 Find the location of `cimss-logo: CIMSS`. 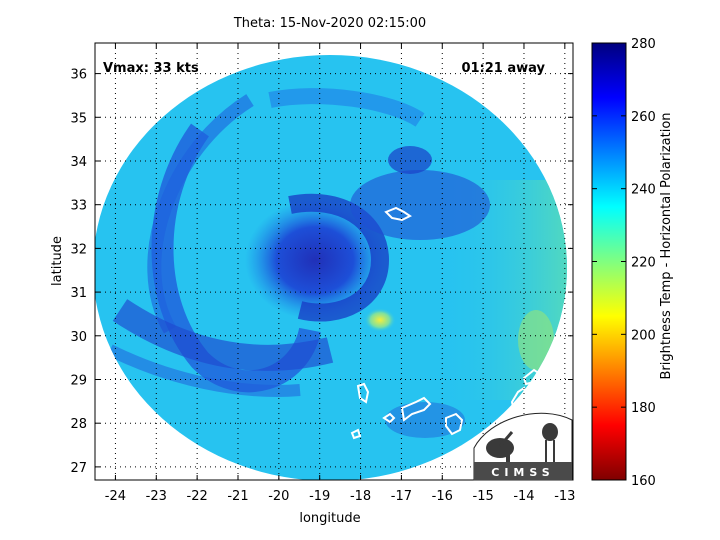

cimss-logo: CIMSS is located at coordinates (523, 446).